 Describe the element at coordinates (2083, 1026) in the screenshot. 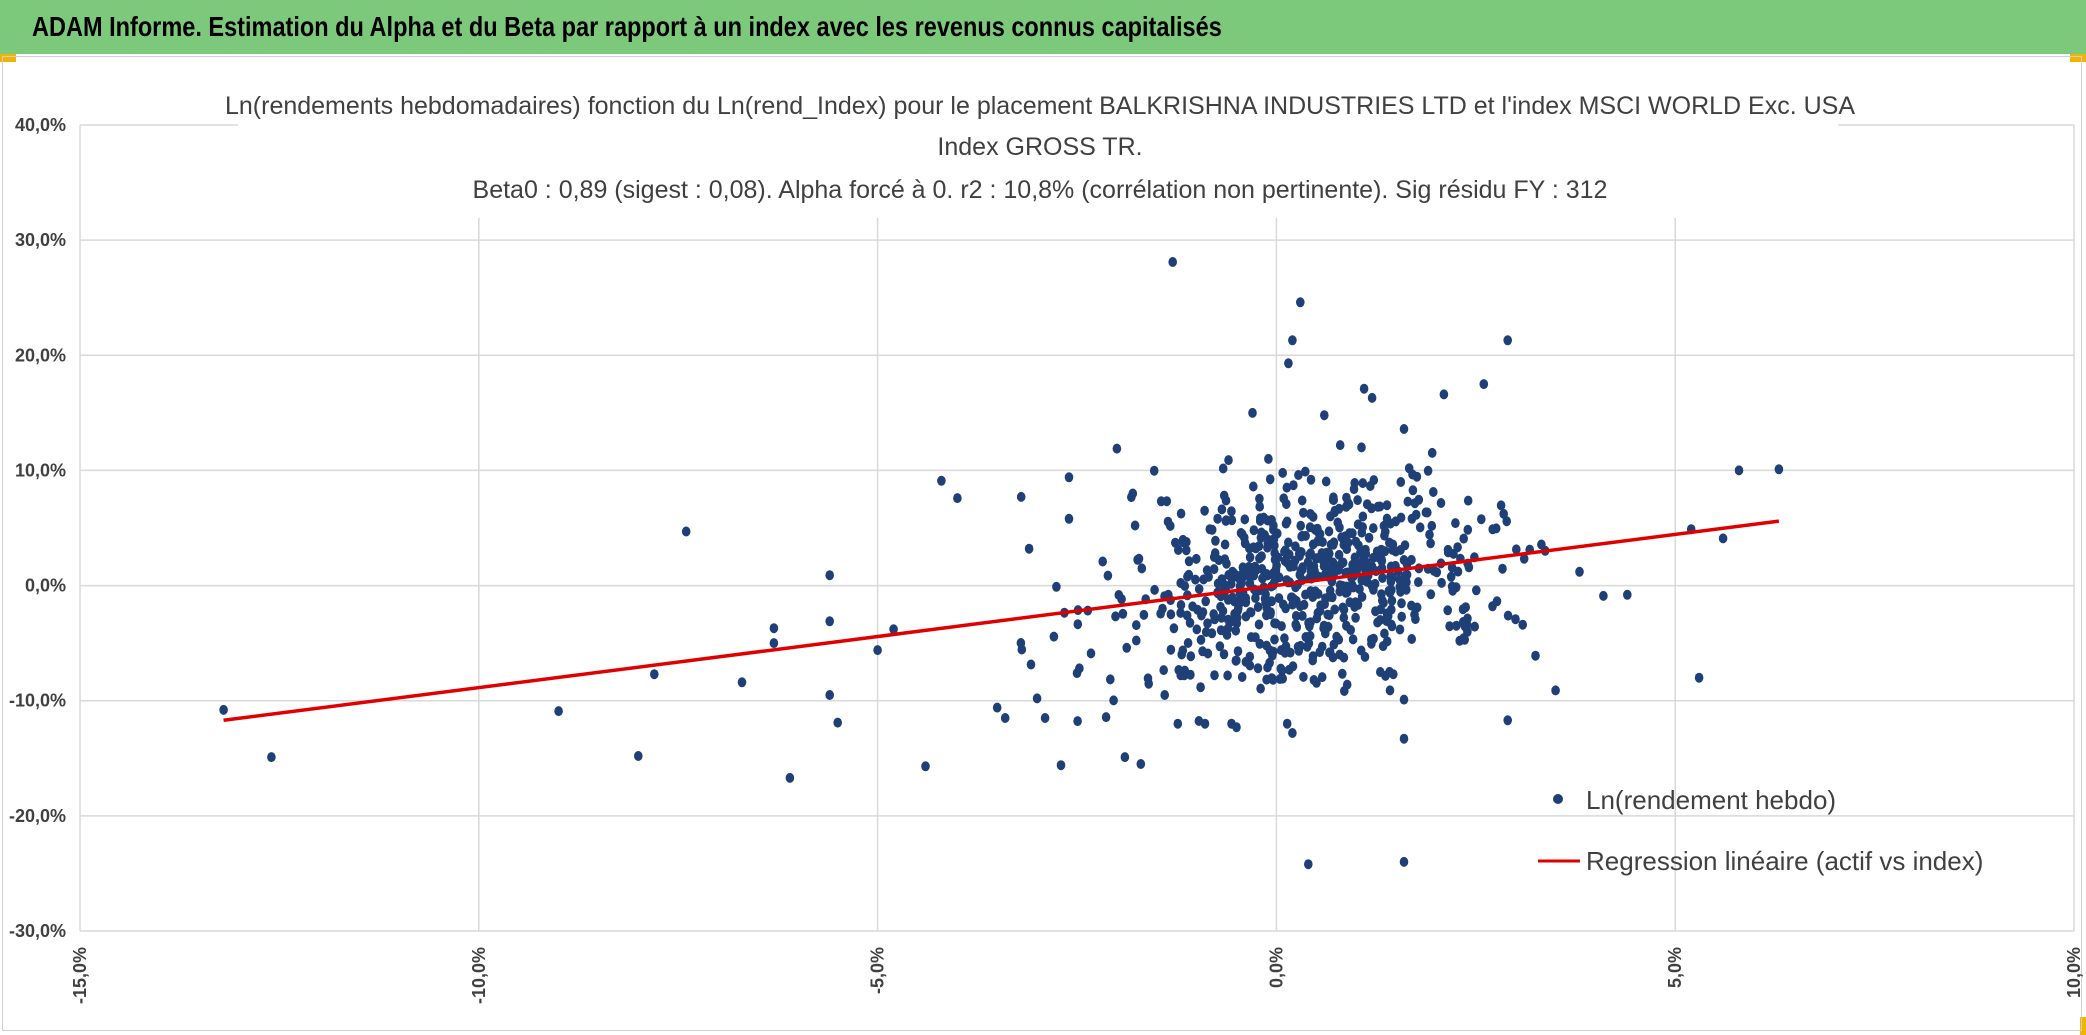

I see `corner-accent-bottom-right` at that location.